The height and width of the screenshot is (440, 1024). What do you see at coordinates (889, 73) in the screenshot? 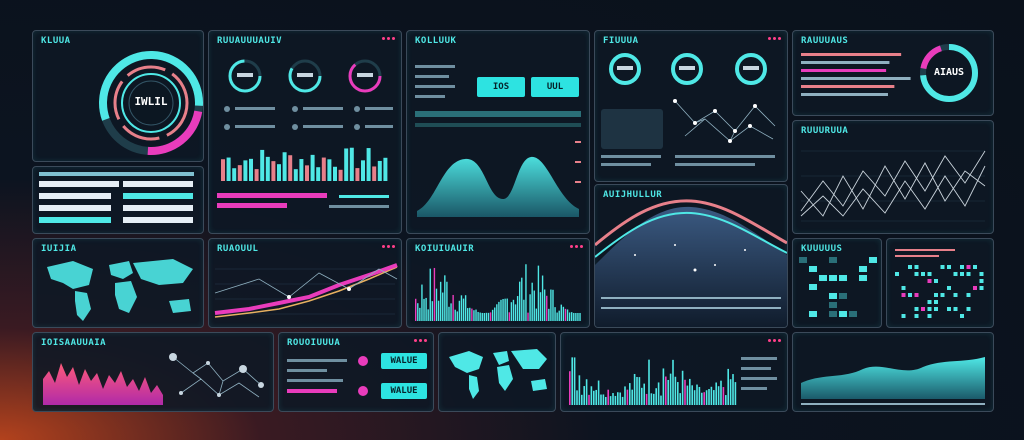
I see `ring-graphics` at bounding box center [889, 73].